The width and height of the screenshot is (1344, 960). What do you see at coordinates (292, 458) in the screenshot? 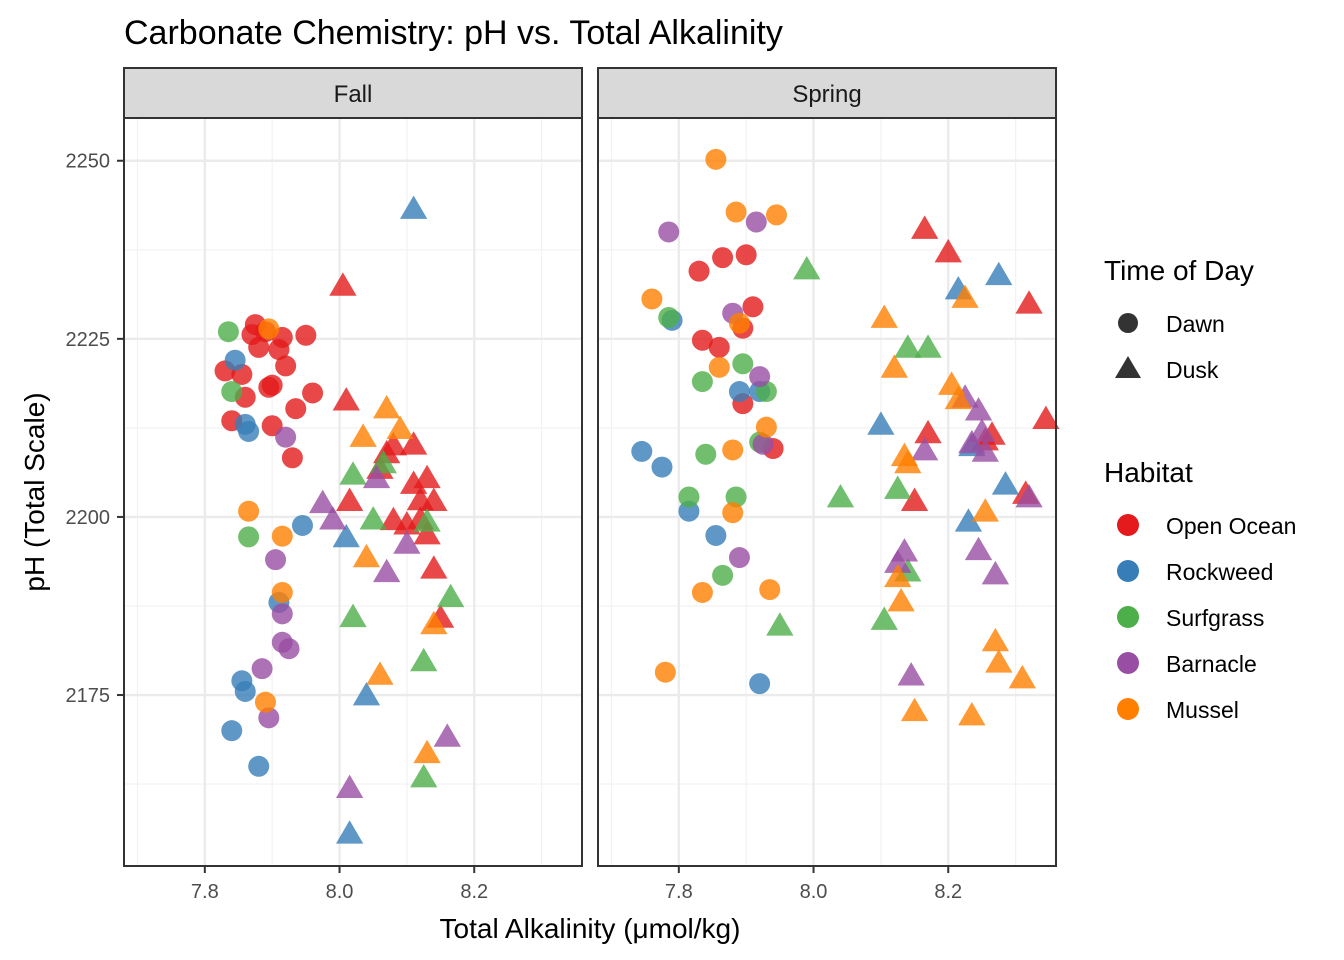
I see `point-fall-open-ocean-dawn` at bounding box center [292, 458].